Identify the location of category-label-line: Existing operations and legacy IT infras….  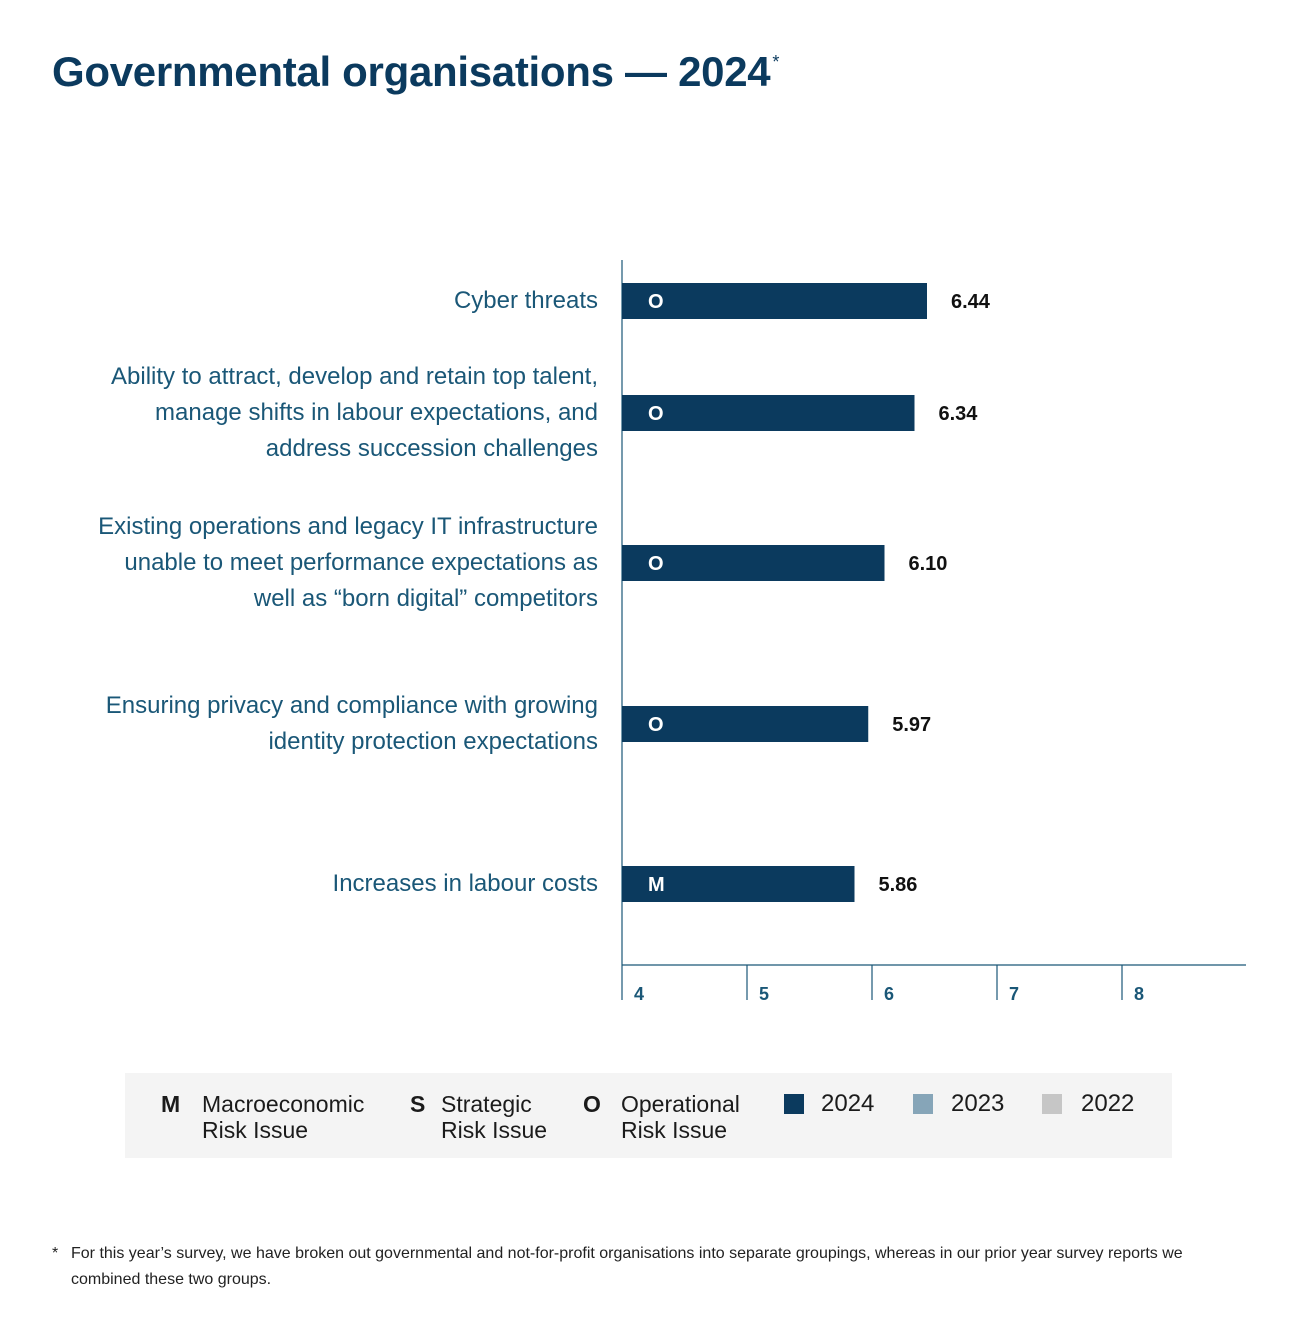
(348, 526).